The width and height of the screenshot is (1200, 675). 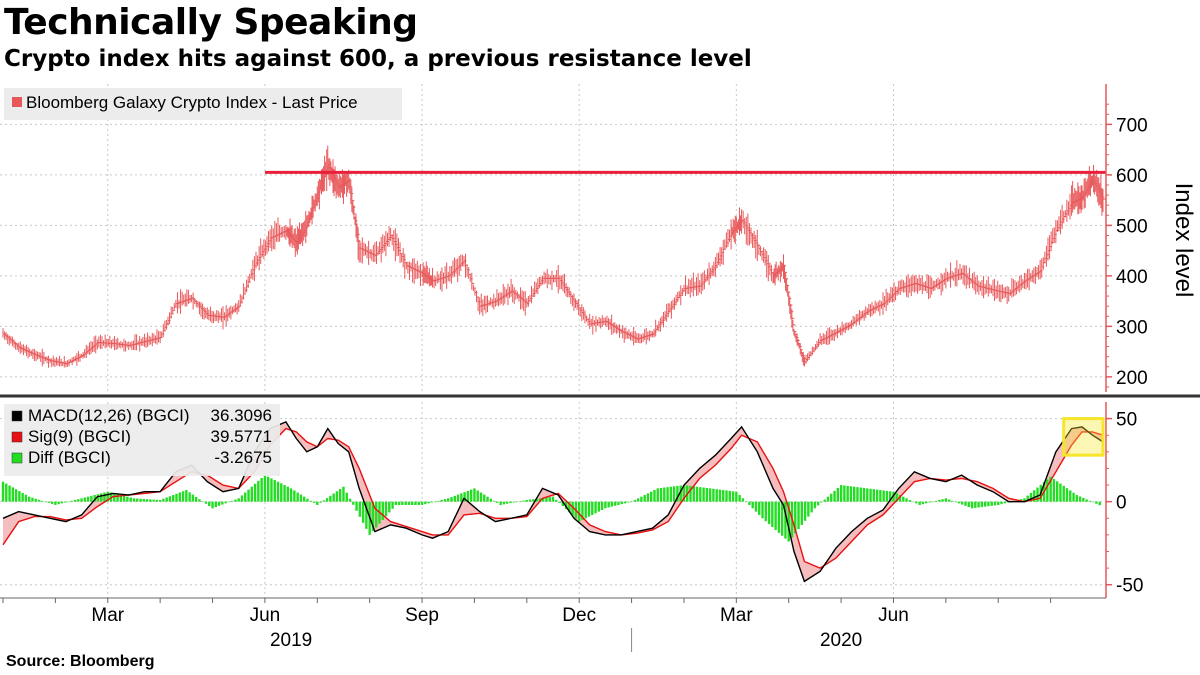 What do you see at coordinates (241, 436) in the screenshot?
I see `macd-legend-value: 39.5771` at bounding box center [241, 436].